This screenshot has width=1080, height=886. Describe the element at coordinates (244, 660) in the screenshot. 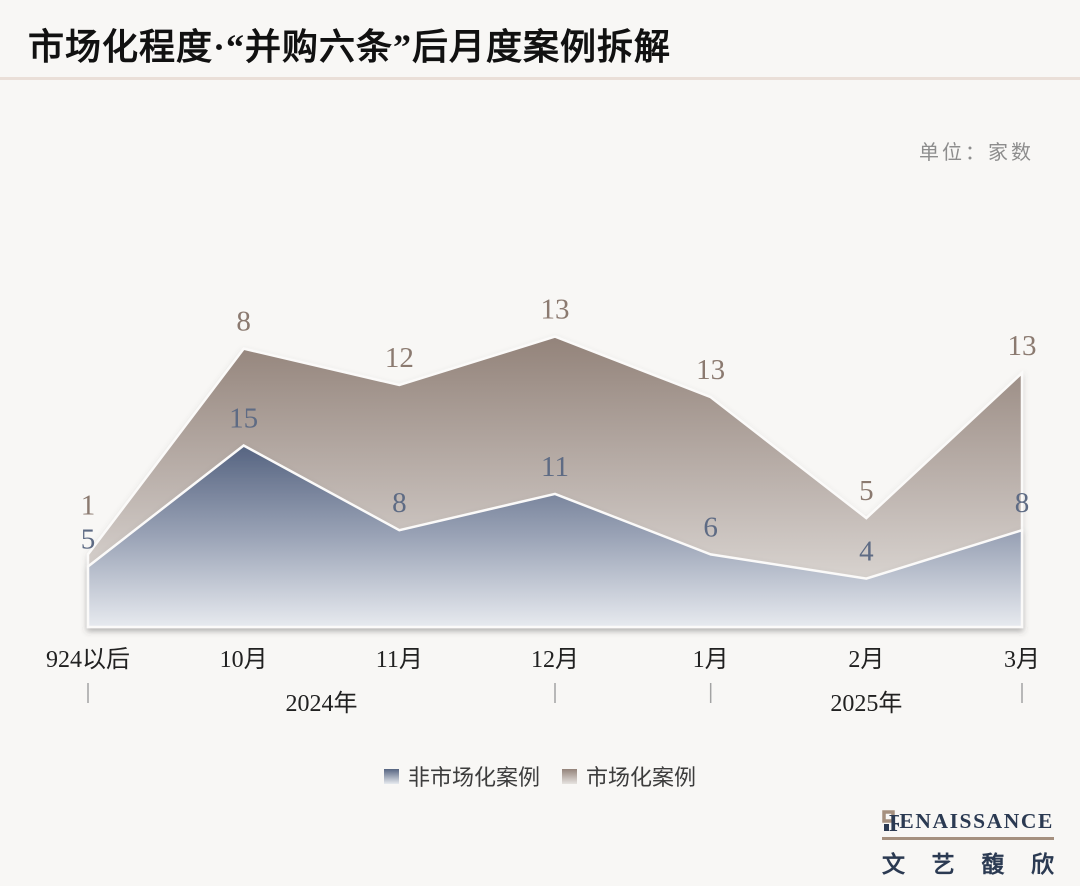

I see `x-axis-label: 10月` at that location.